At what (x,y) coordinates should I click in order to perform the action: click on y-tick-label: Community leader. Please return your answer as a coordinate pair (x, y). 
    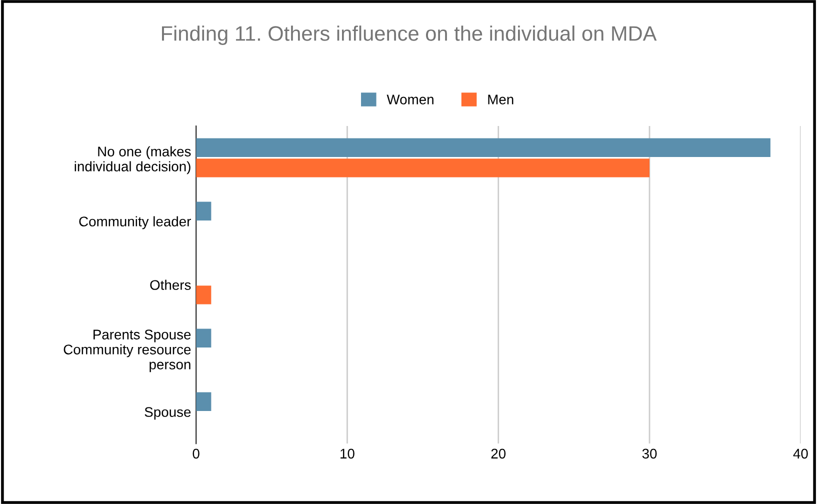
    Looking at the image, I should click on (135, 223).